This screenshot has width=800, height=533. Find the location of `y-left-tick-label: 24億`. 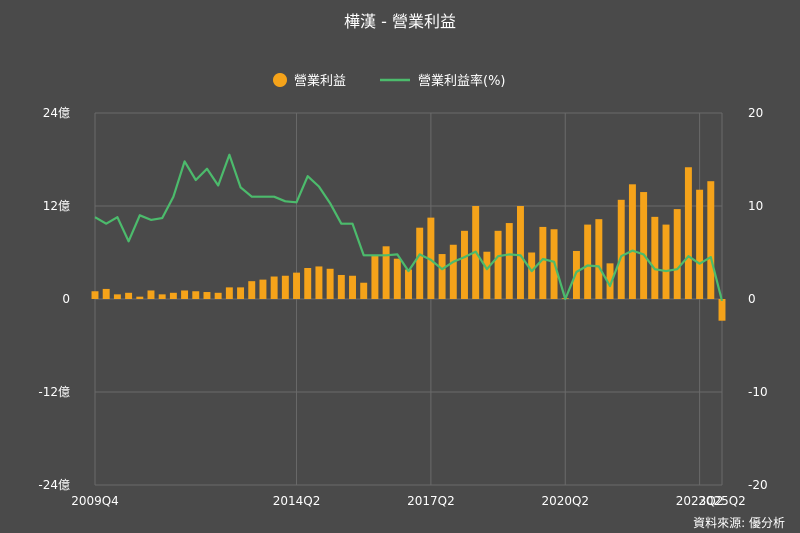

y-left-tick-label: 24億 is located at coordinates (56, 113).